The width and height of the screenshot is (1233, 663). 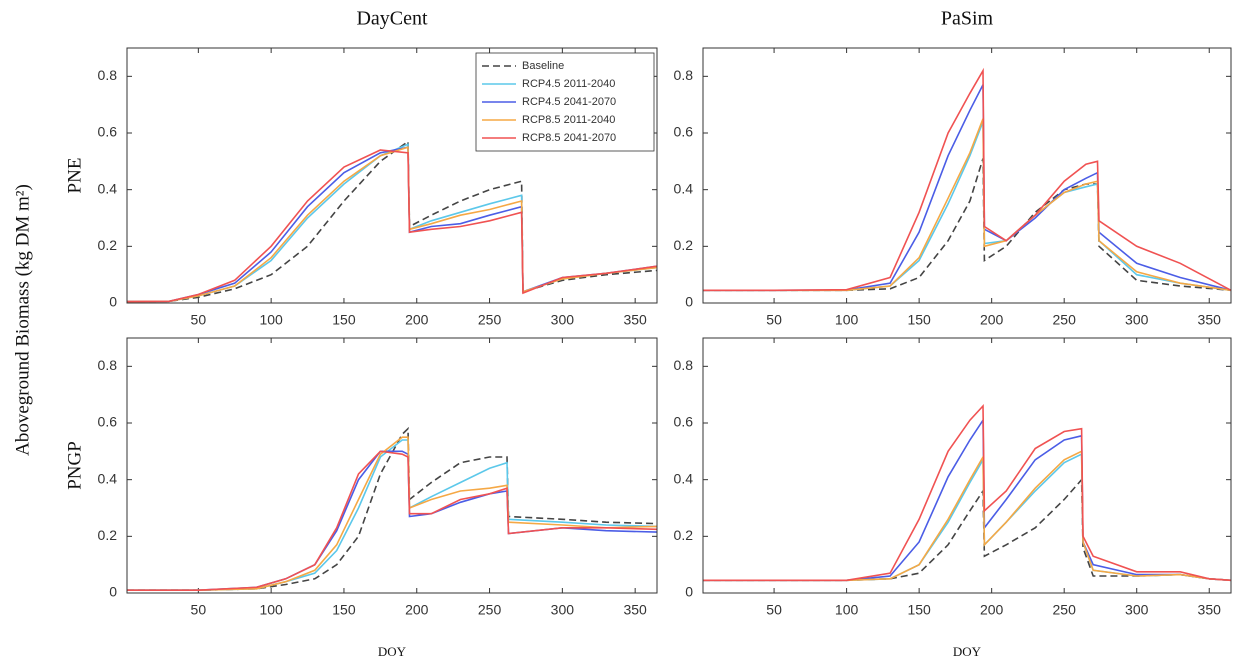 I want to click on row-label: PNGP, so click(x=74, y=465).